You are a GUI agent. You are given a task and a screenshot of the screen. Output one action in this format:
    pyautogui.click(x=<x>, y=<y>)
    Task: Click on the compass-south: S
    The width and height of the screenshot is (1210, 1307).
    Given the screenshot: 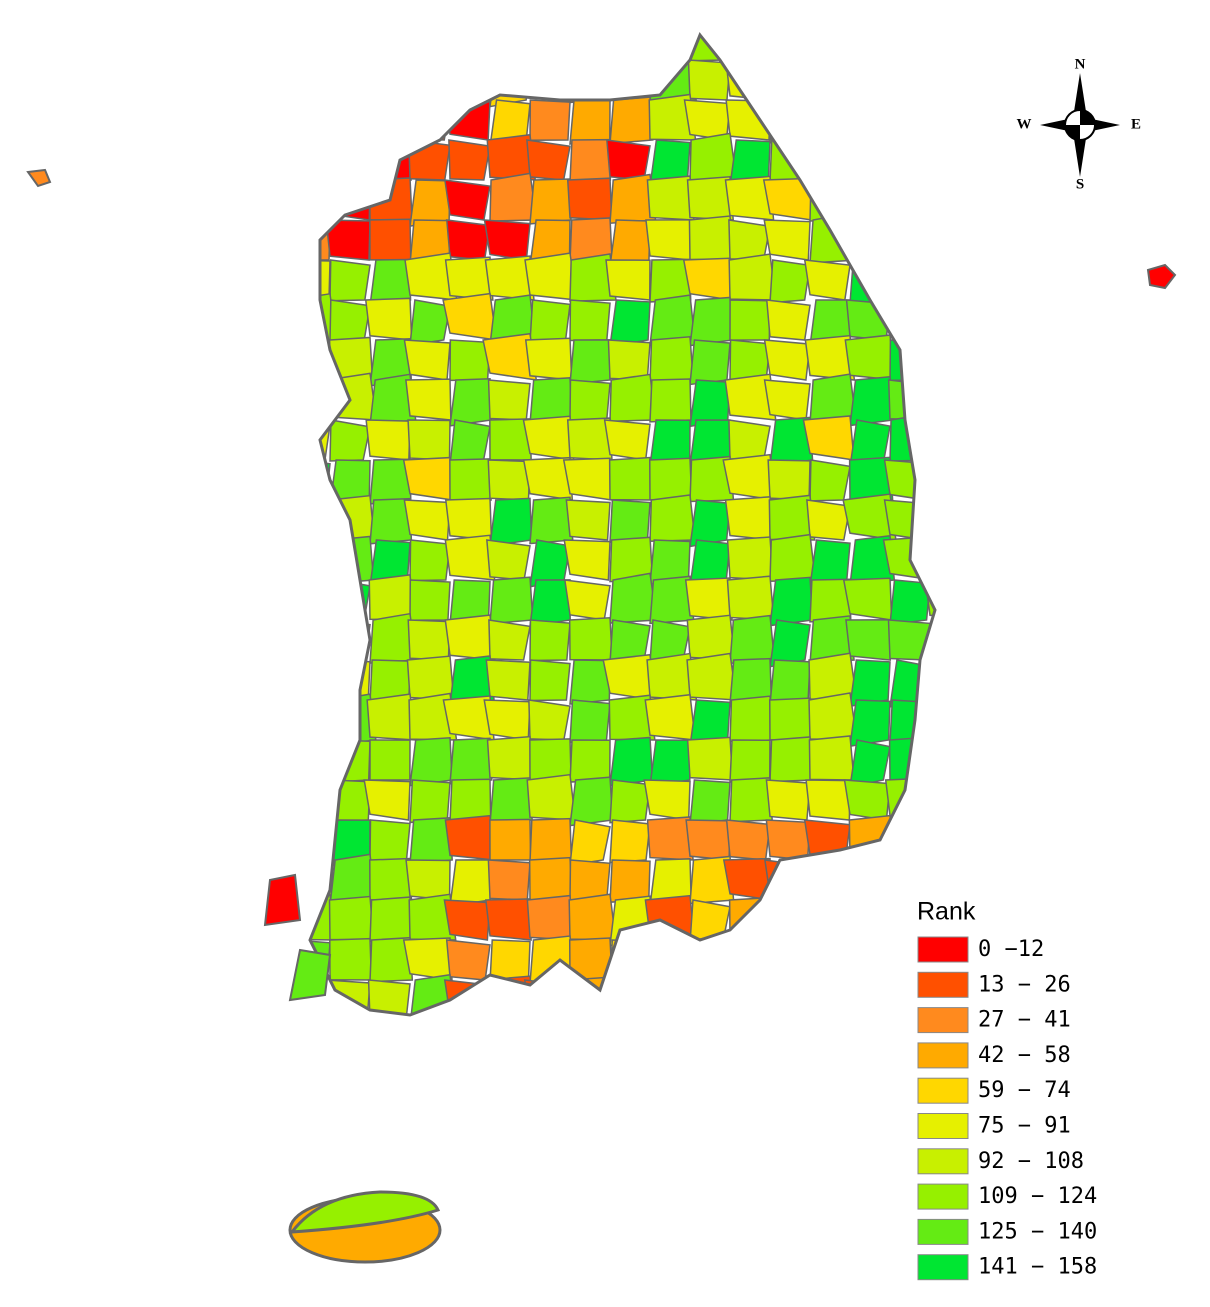 What is the action you would take?
    pyautogui.click(x=1080, y=184)
    